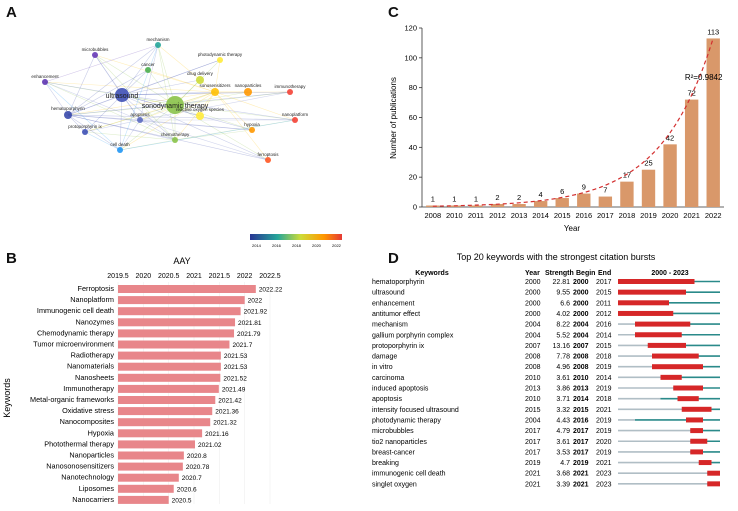  I want to click on burst-year: 2004, so click(533, 335).